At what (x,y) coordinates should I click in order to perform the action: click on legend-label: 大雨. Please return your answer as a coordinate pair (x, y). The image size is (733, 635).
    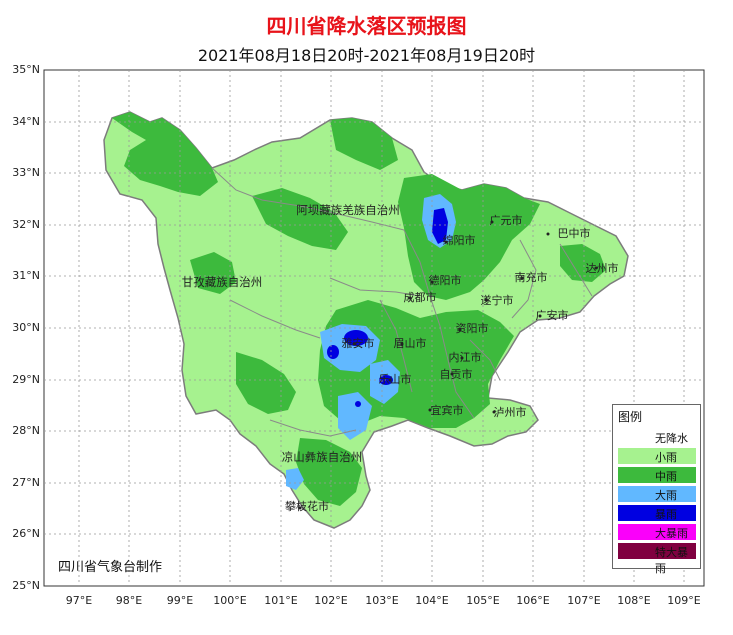
    Looking at the image, I should click on (666, 495).